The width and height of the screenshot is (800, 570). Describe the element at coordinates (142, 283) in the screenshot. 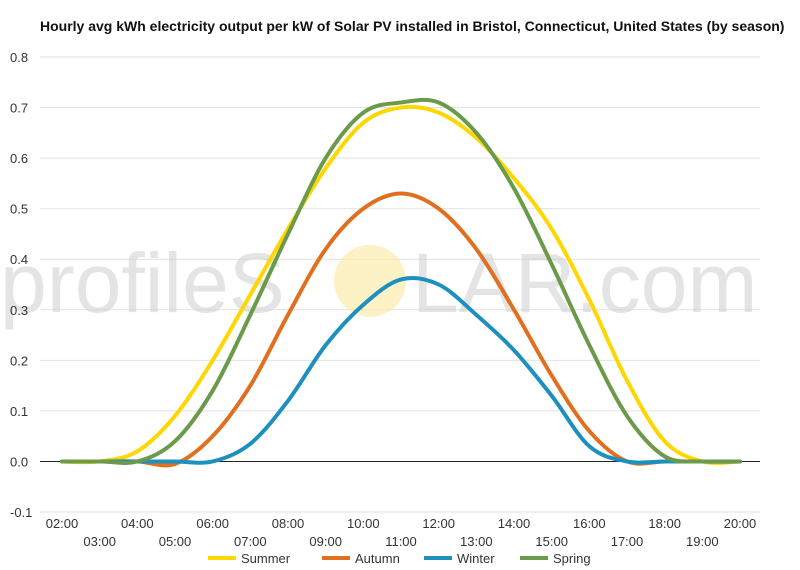

I see `watermark-text-left: profileS` at that location.